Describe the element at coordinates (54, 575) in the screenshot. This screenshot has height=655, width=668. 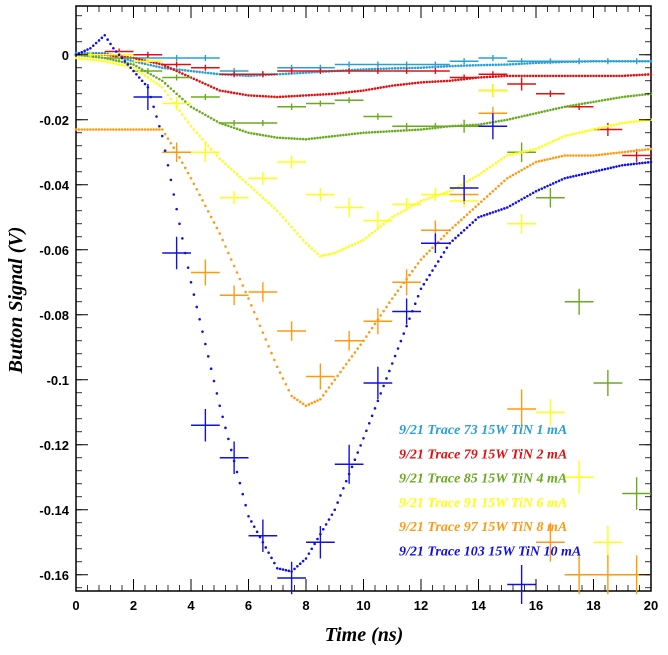
I see `y-tick-label: -0.16` at that location.